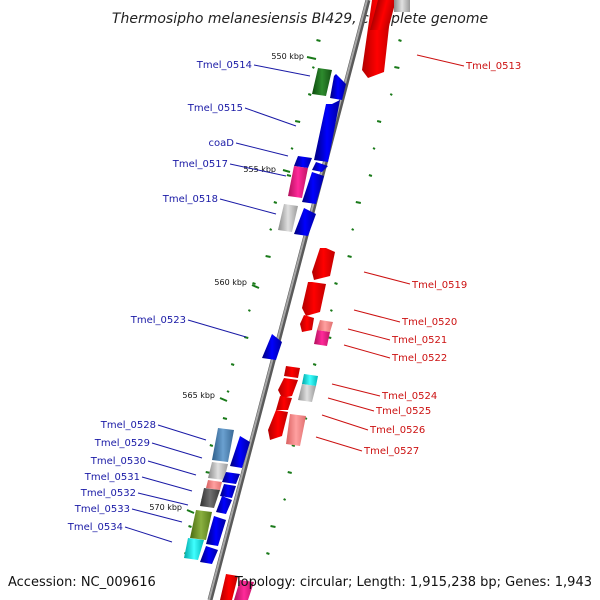 This screenshot has height=600, width=600. I want to click on gene-label-coad: coaD, so click(222, 143).